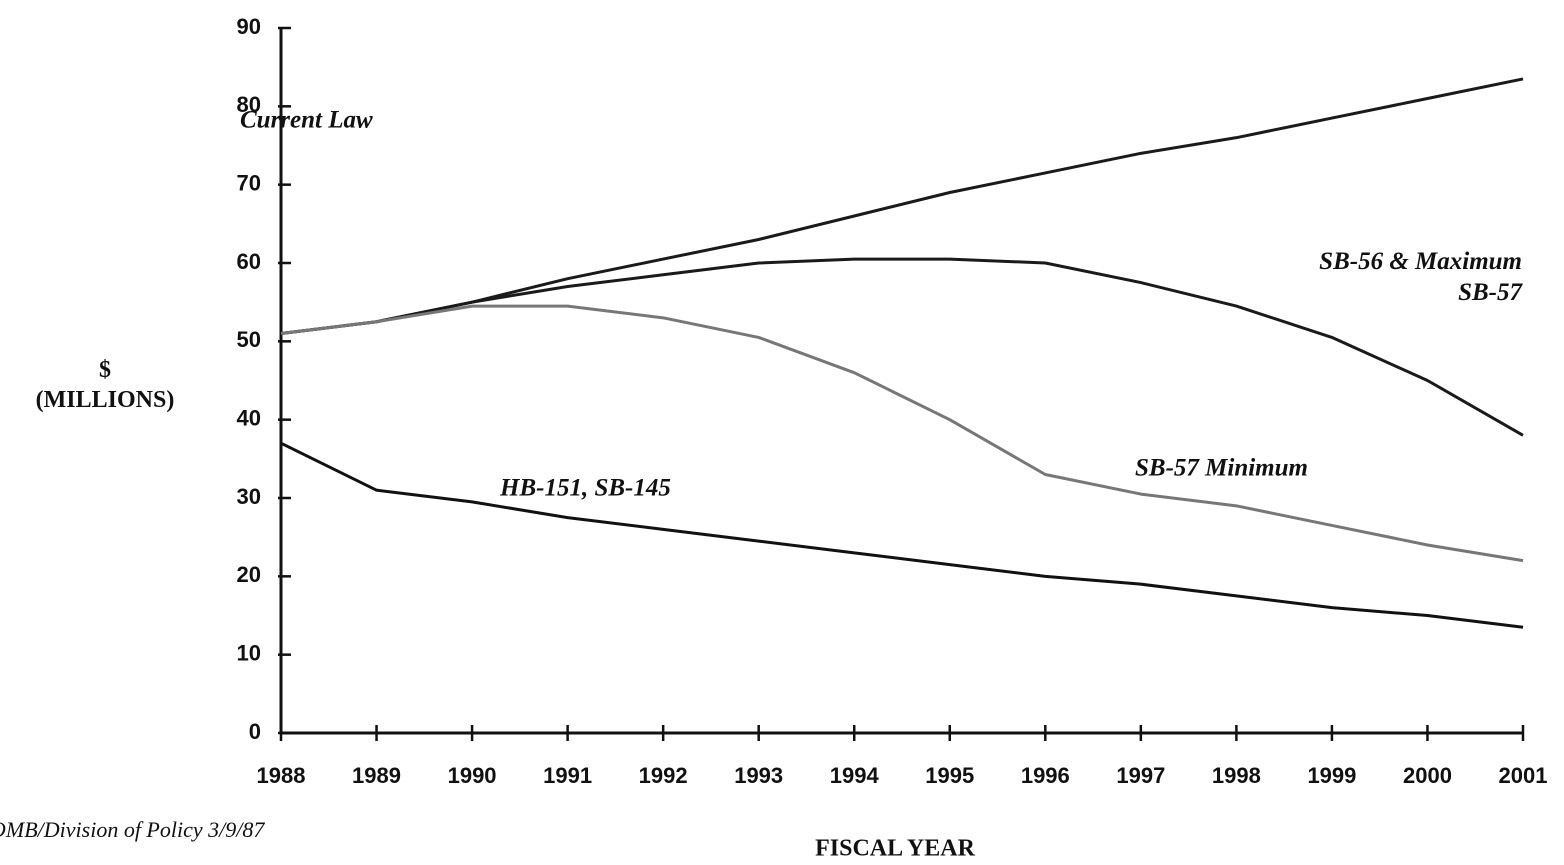  What do you see at coordinates (949, 775) in the screenshot?
I see `x-tick-label: 1995` at bounding box center [949, 775].